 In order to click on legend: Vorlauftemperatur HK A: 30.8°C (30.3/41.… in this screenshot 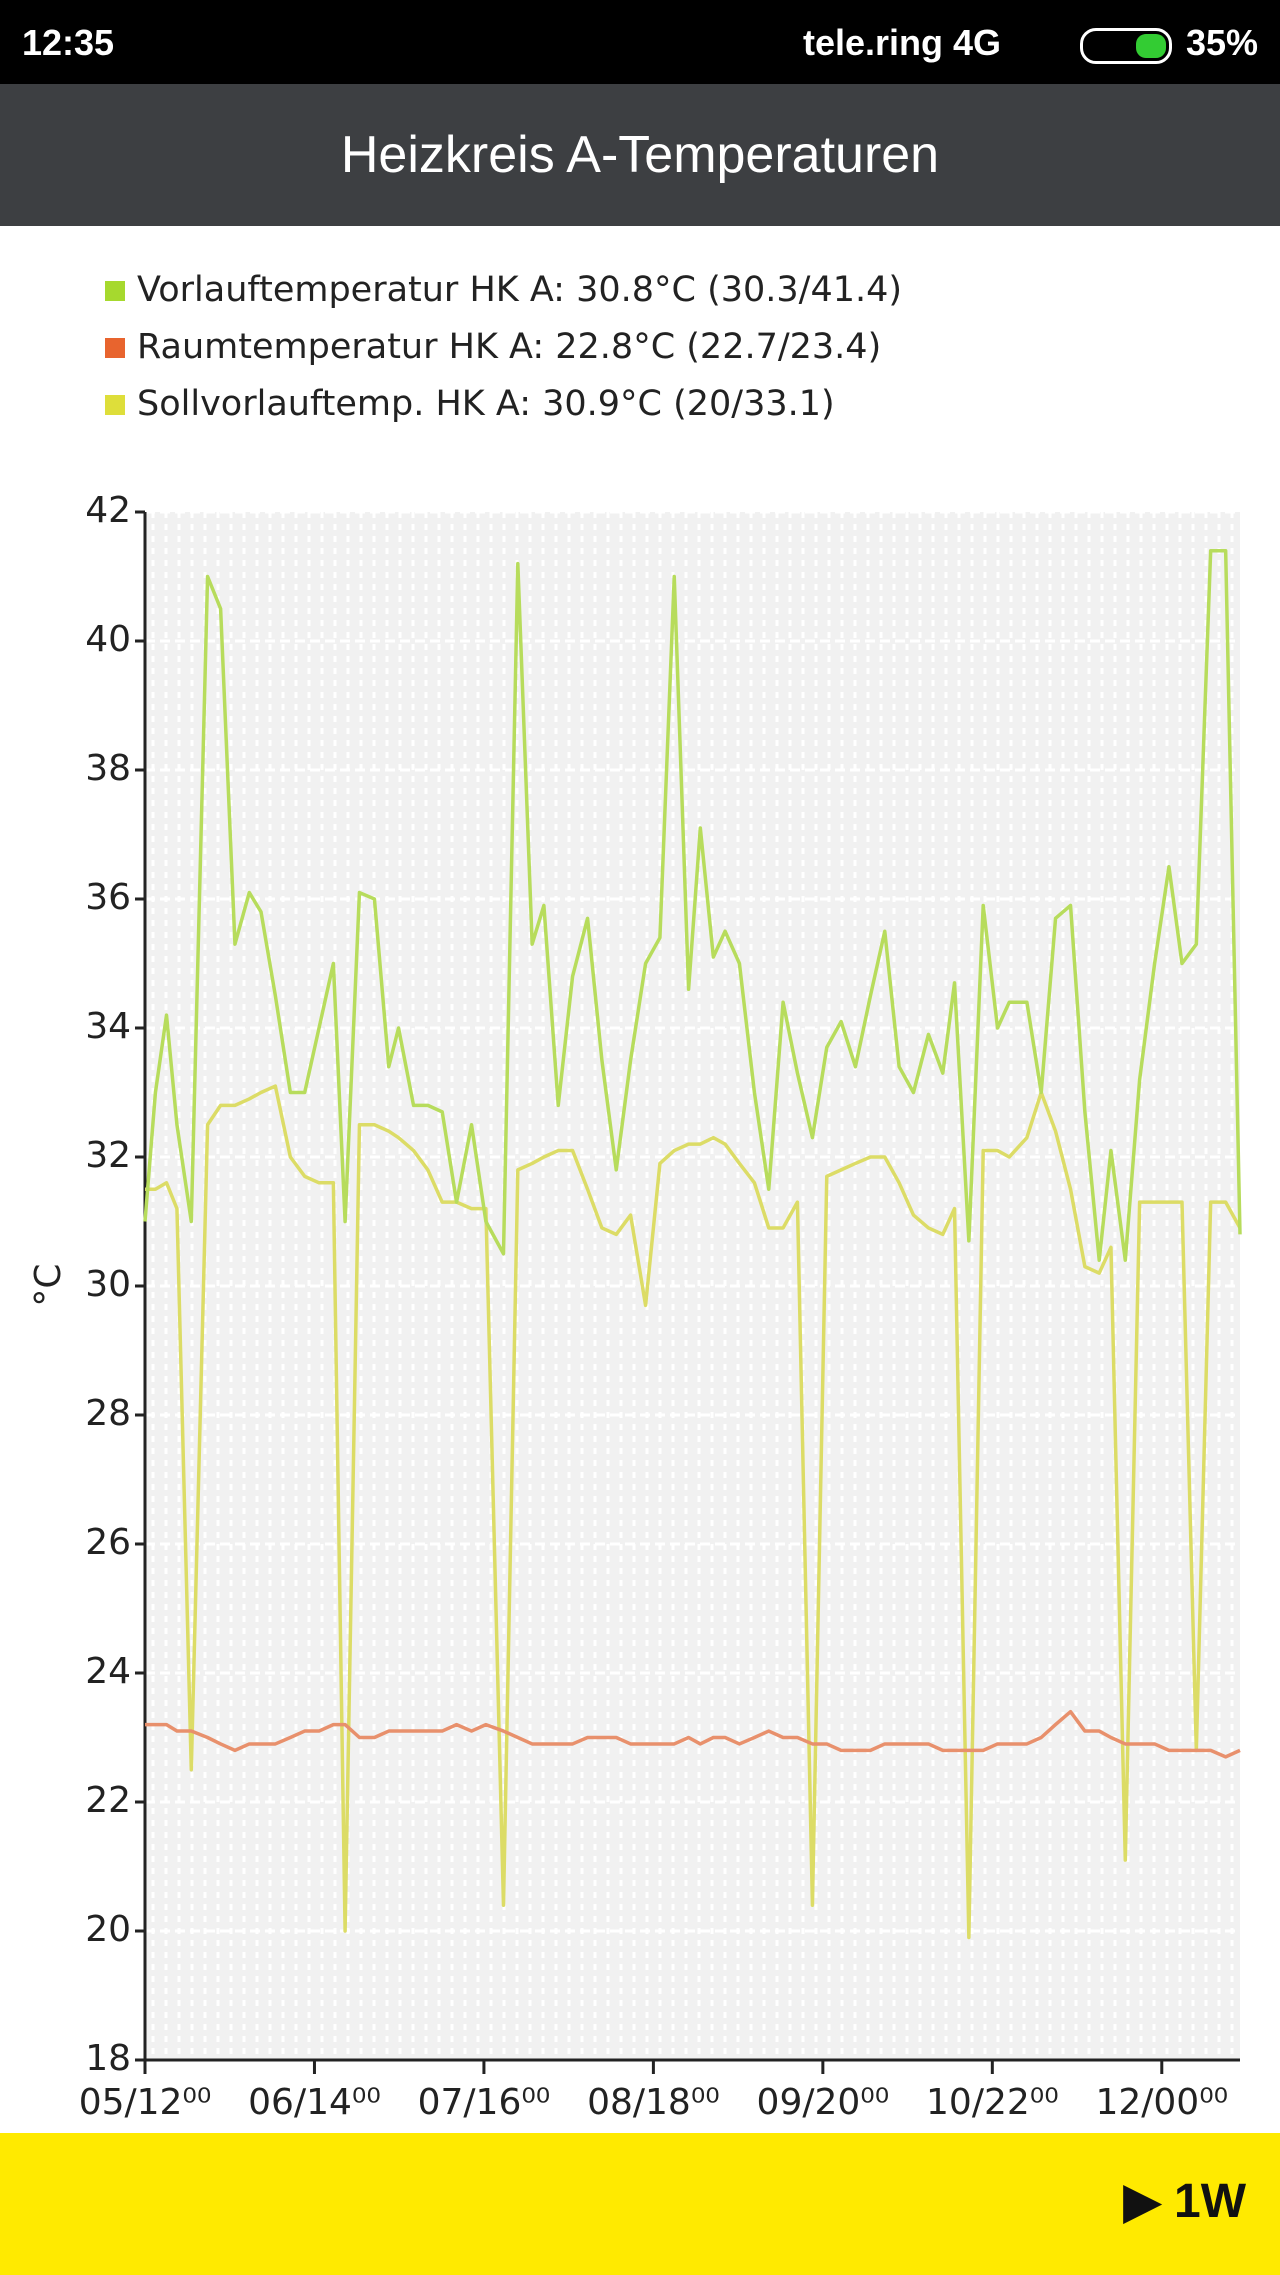, I will do `click(503, 347)`.